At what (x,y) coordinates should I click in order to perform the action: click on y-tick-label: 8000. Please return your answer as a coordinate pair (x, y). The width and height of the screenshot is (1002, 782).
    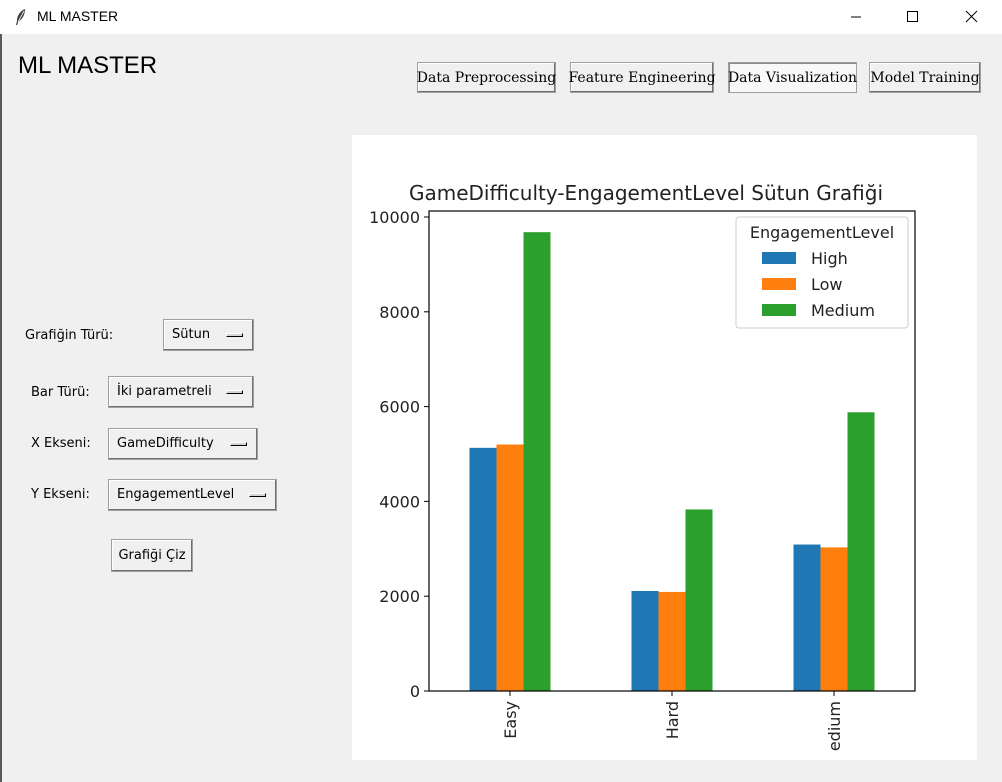
    Looking at the image, I should click on (399, 312).